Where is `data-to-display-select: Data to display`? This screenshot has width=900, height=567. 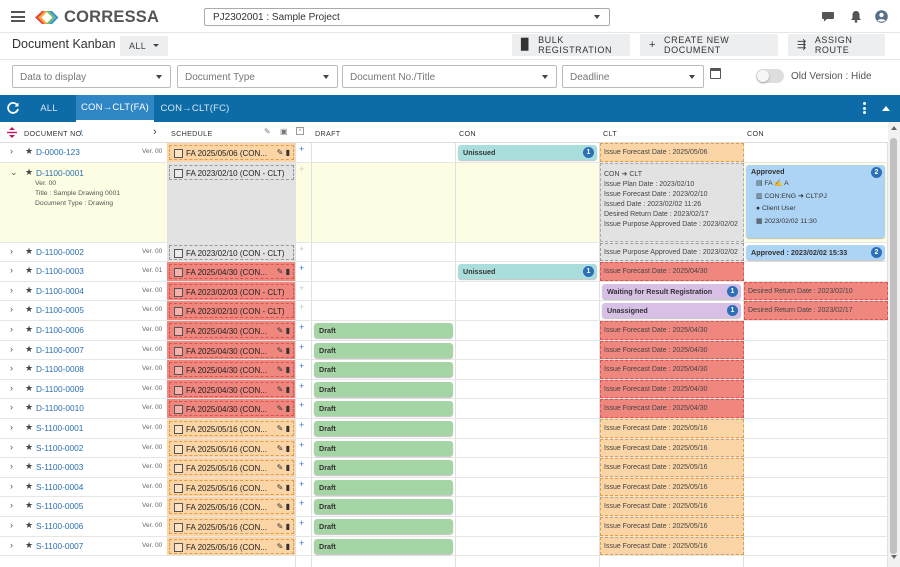 data-to-display-select: Data to display is located at coordinates (91, 76).